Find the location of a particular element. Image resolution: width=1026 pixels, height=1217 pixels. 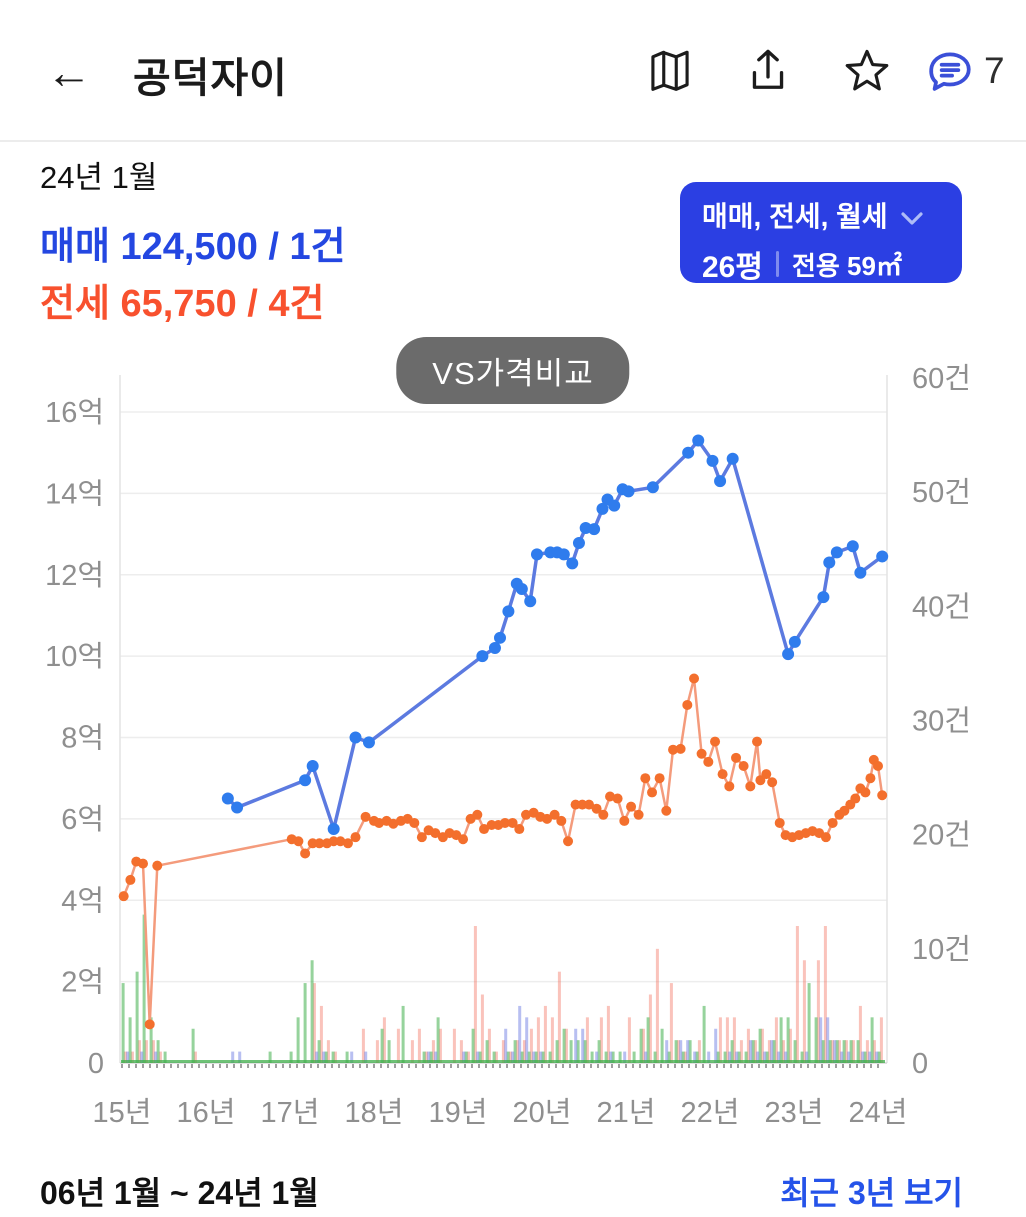

svg-text: 16년 is located at coordinates (206, 1113).